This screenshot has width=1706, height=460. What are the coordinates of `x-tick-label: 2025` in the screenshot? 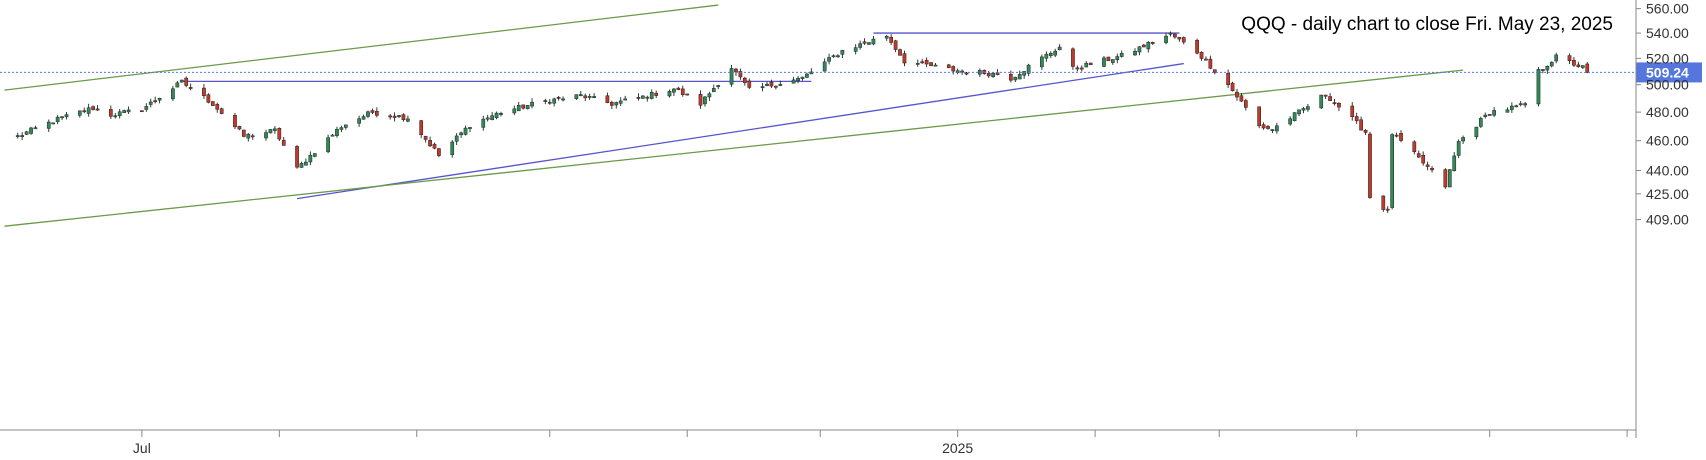 It's located at (957, 447).